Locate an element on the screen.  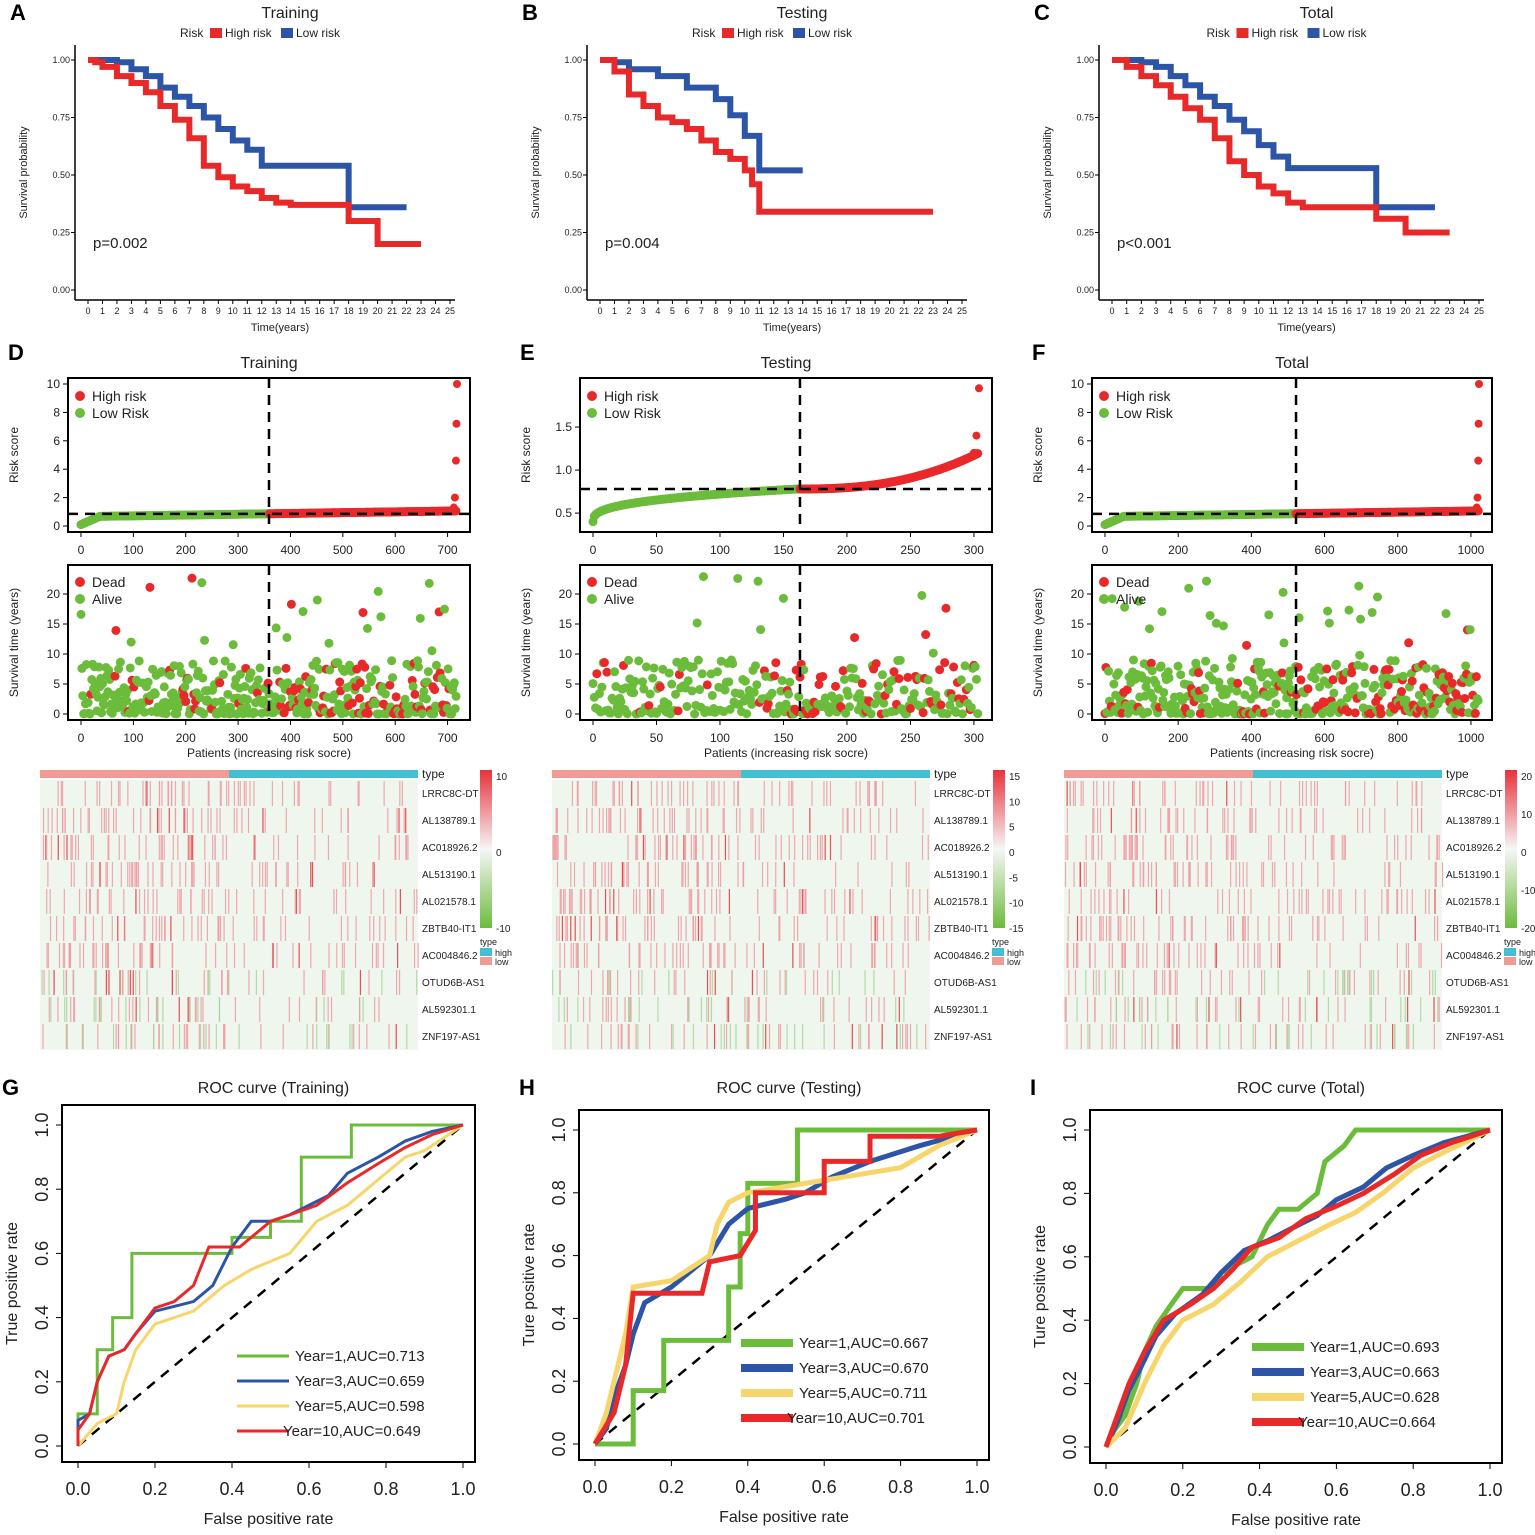
km-xtick-label: 20 is located at coordinates (1406, 311).